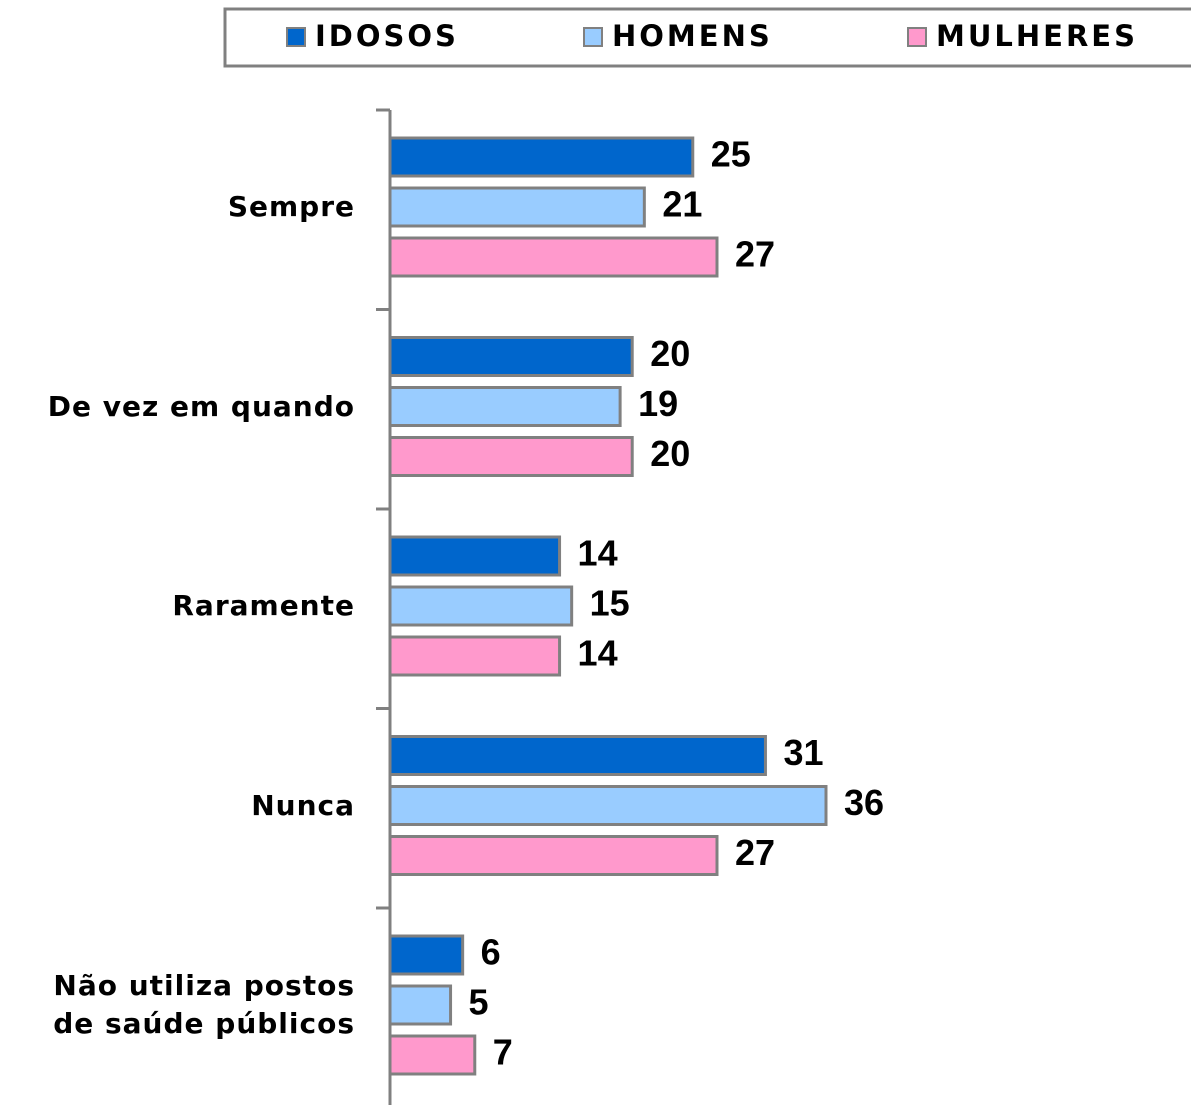  Describe the element at coordinates (692, 36) in the screenshot. I see `legend-label: HOMENS` at that location.